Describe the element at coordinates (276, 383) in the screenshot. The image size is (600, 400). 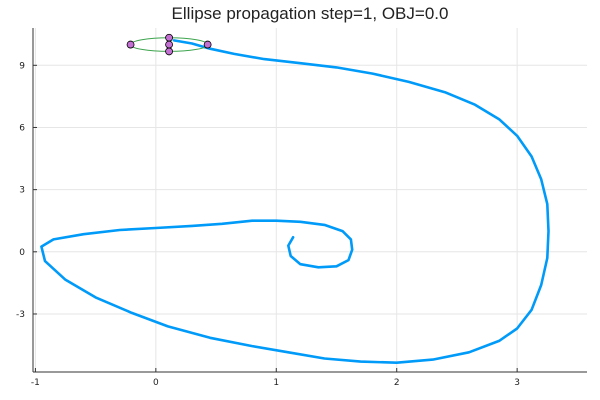
I see `x-tick-label: 1` at that location.